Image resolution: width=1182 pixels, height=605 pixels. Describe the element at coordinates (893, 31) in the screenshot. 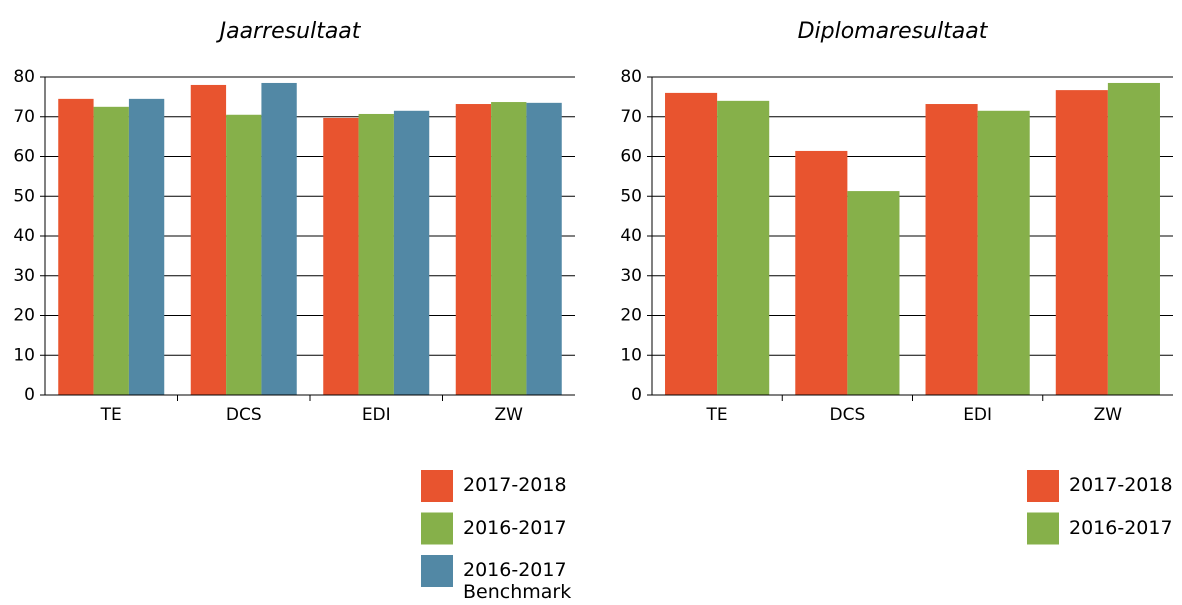

I see `chart-title: Diplomaresultaat` at that location.